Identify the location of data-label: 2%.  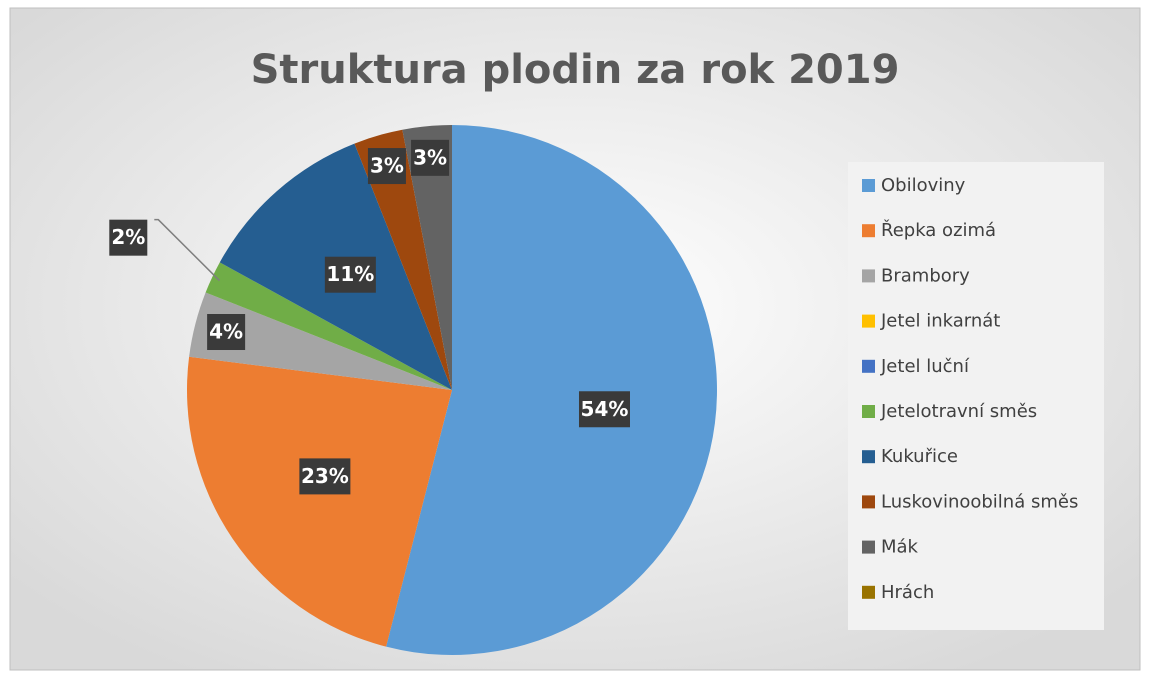
(128, 237).